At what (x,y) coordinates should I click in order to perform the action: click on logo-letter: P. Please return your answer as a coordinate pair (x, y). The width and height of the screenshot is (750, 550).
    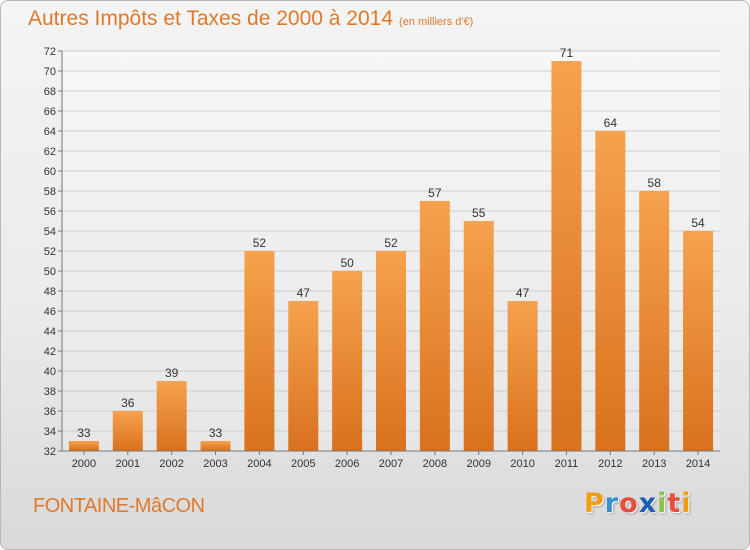
    Looking at the image, I should click on (594, 503).